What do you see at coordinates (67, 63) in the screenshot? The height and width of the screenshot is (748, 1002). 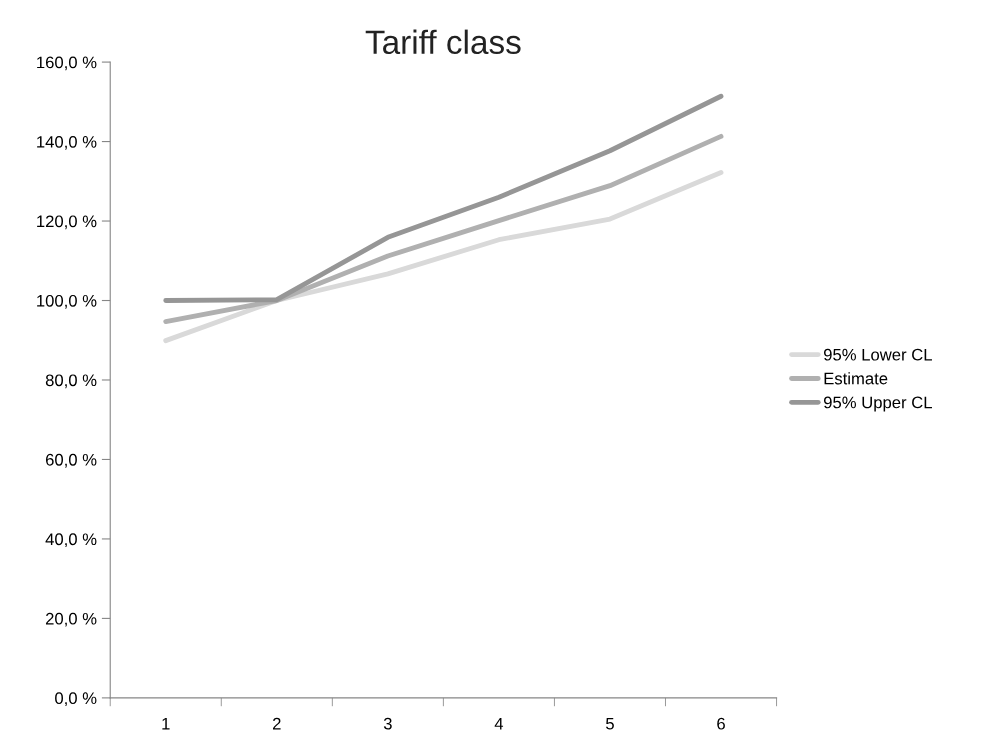 I see `y-tick-label: 160,0 %` at bounding box center [67, 63].